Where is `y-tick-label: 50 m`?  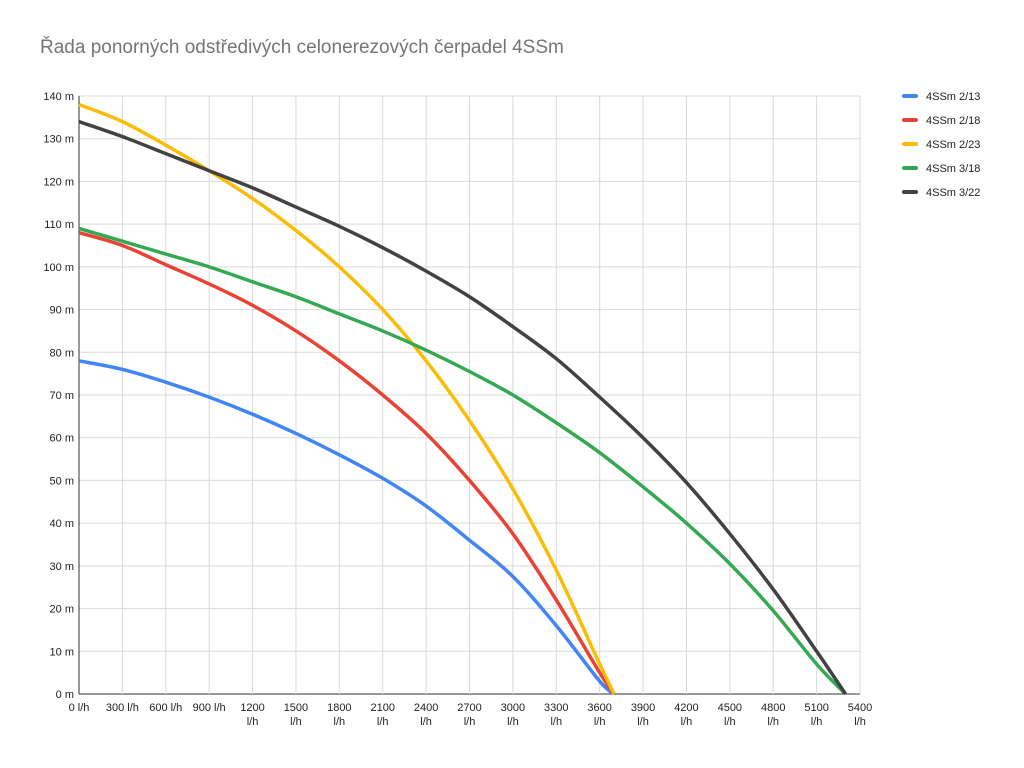 y-tick-label: 50 m is located at coordinates (62, 481).